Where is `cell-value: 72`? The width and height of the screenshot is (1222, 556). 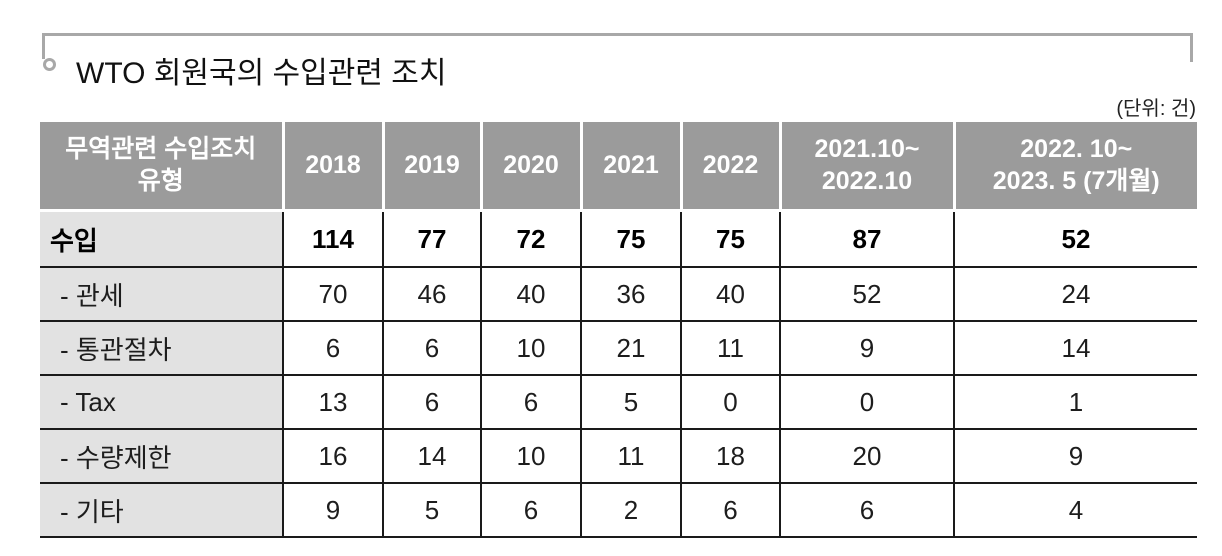
cell-value: 72 is located at coordinates (530, 239).